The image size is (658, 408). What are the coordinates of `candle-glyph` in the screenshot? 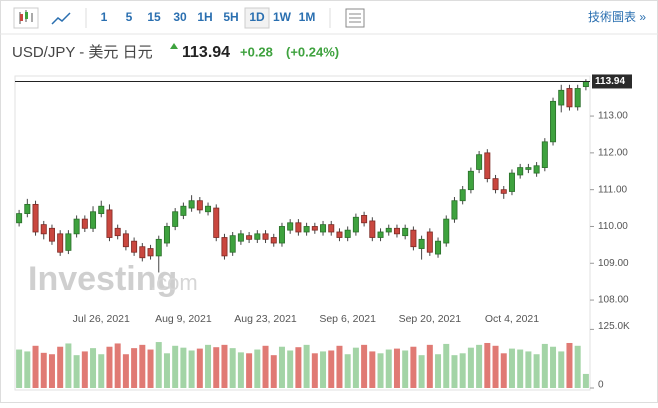 It's located at (26, 15).